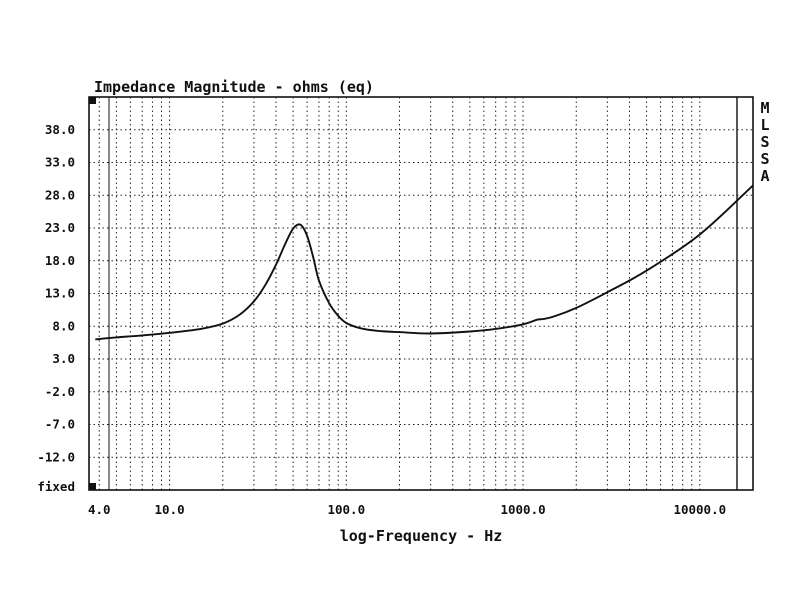  What do you see at coordinates (60, 227) in the screenshot?
I see `y-tick-label: 23.0` at bounding box center [60, 227].